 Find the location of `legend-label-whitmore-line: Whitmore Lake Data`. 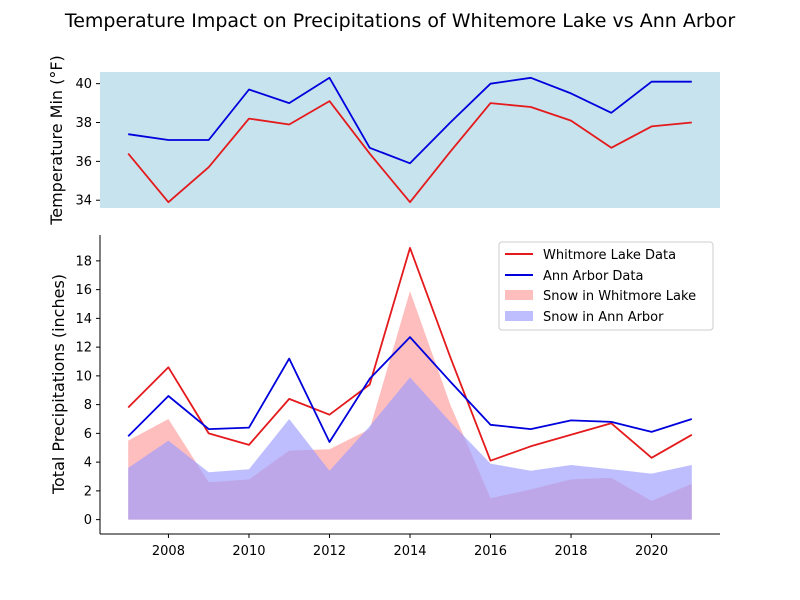

legend-label-whitmore-line: Whitmore Lake Data is located at coordinates (609, 255).